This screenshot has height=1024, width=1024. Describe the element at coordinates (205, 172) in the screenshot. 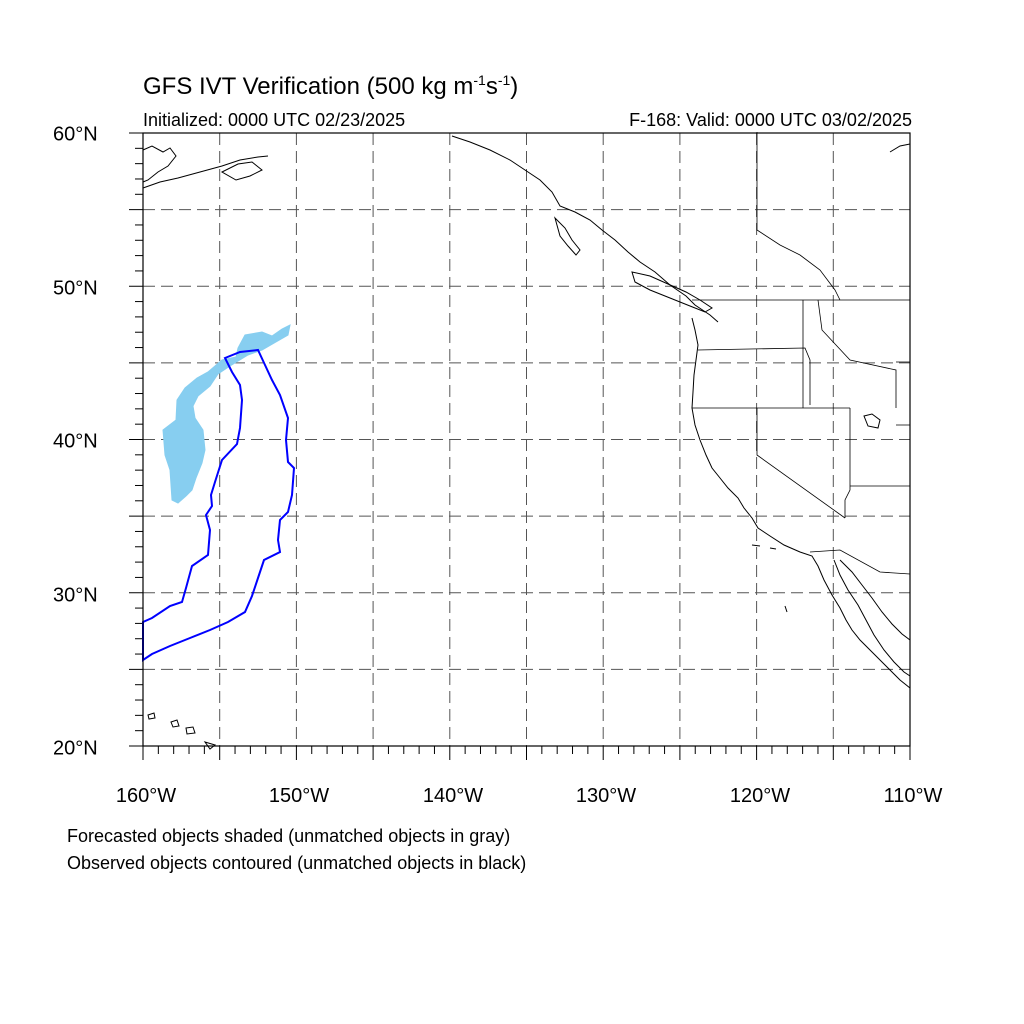

I see `alaska-coast-south` at that location.